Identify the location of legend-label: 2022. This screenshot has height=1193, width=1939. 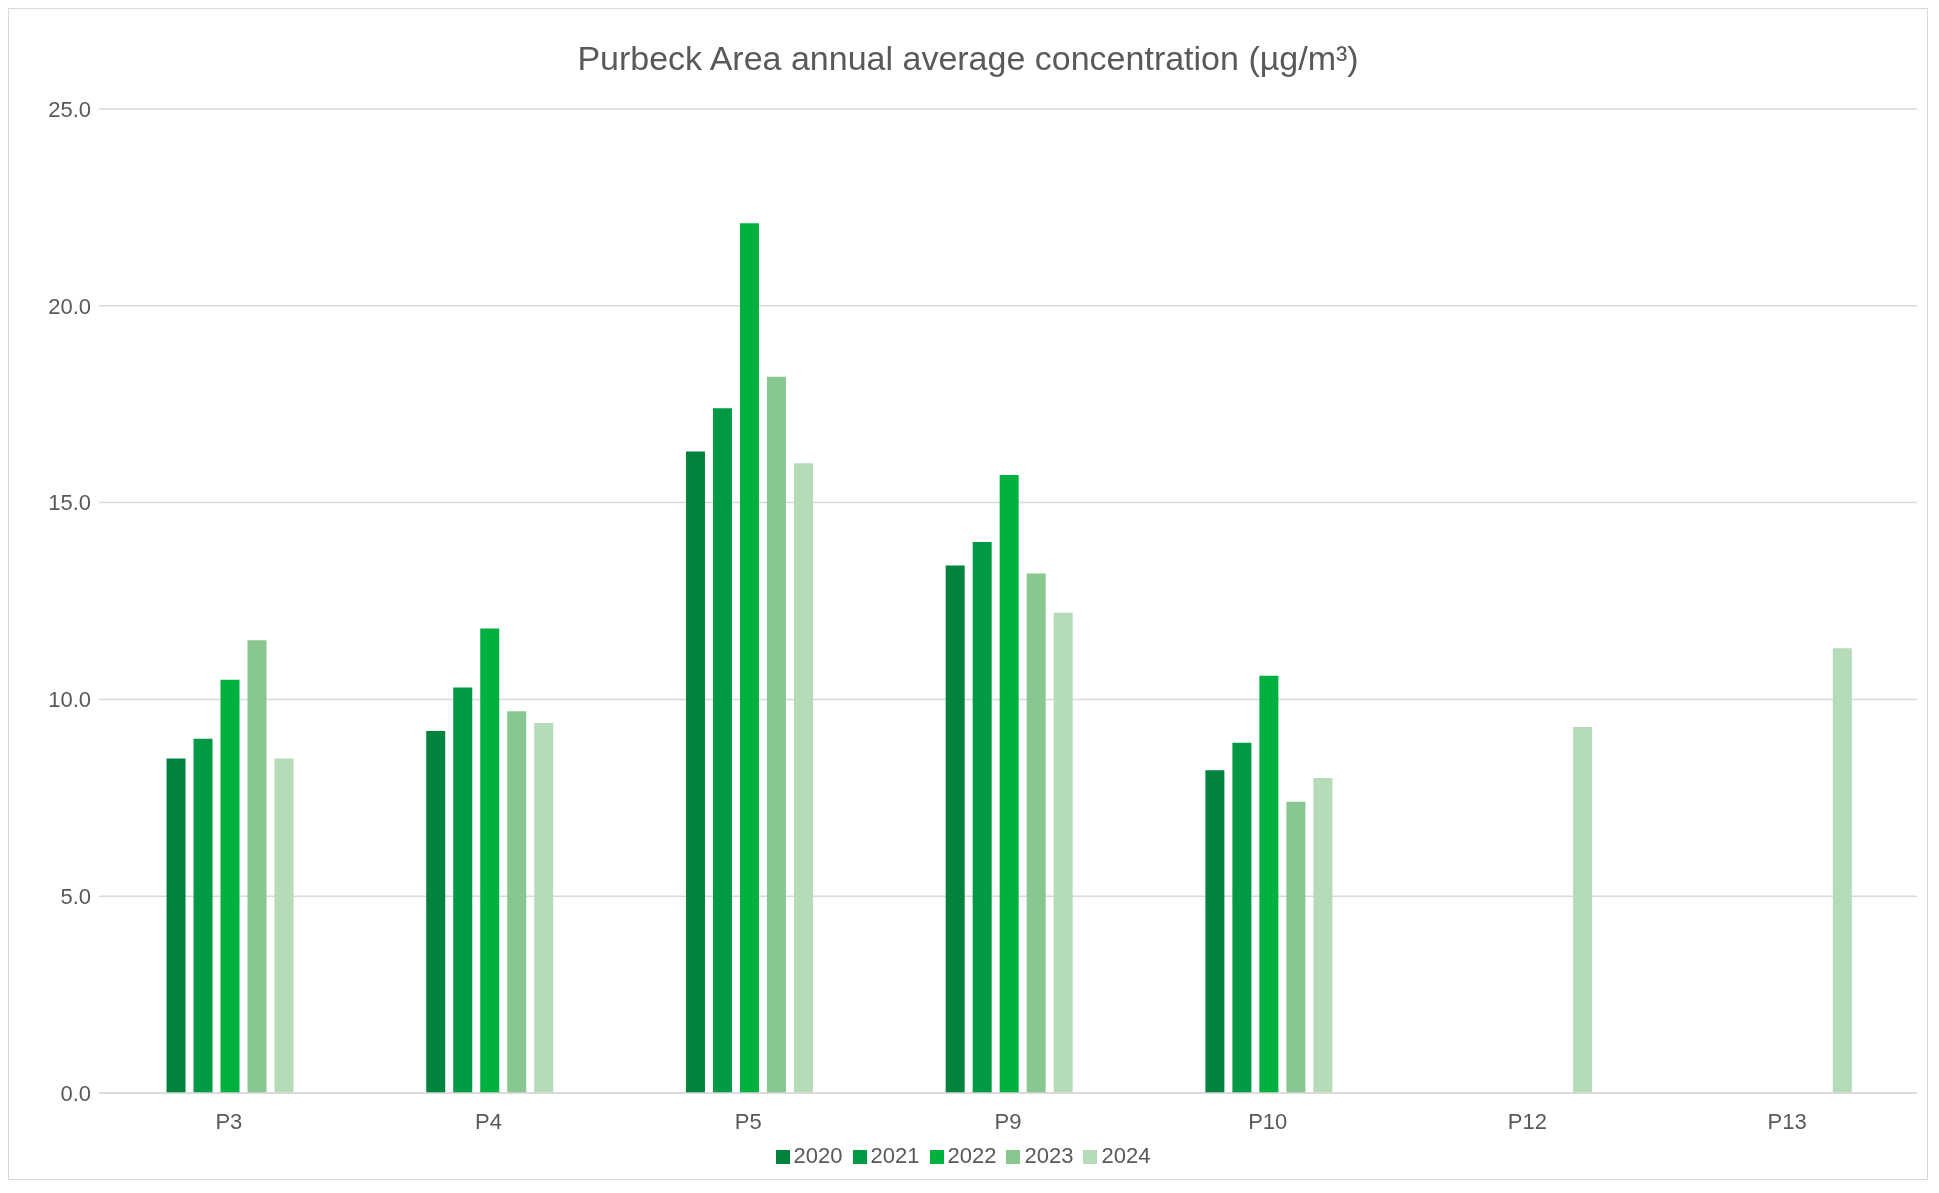
(972, 1155).